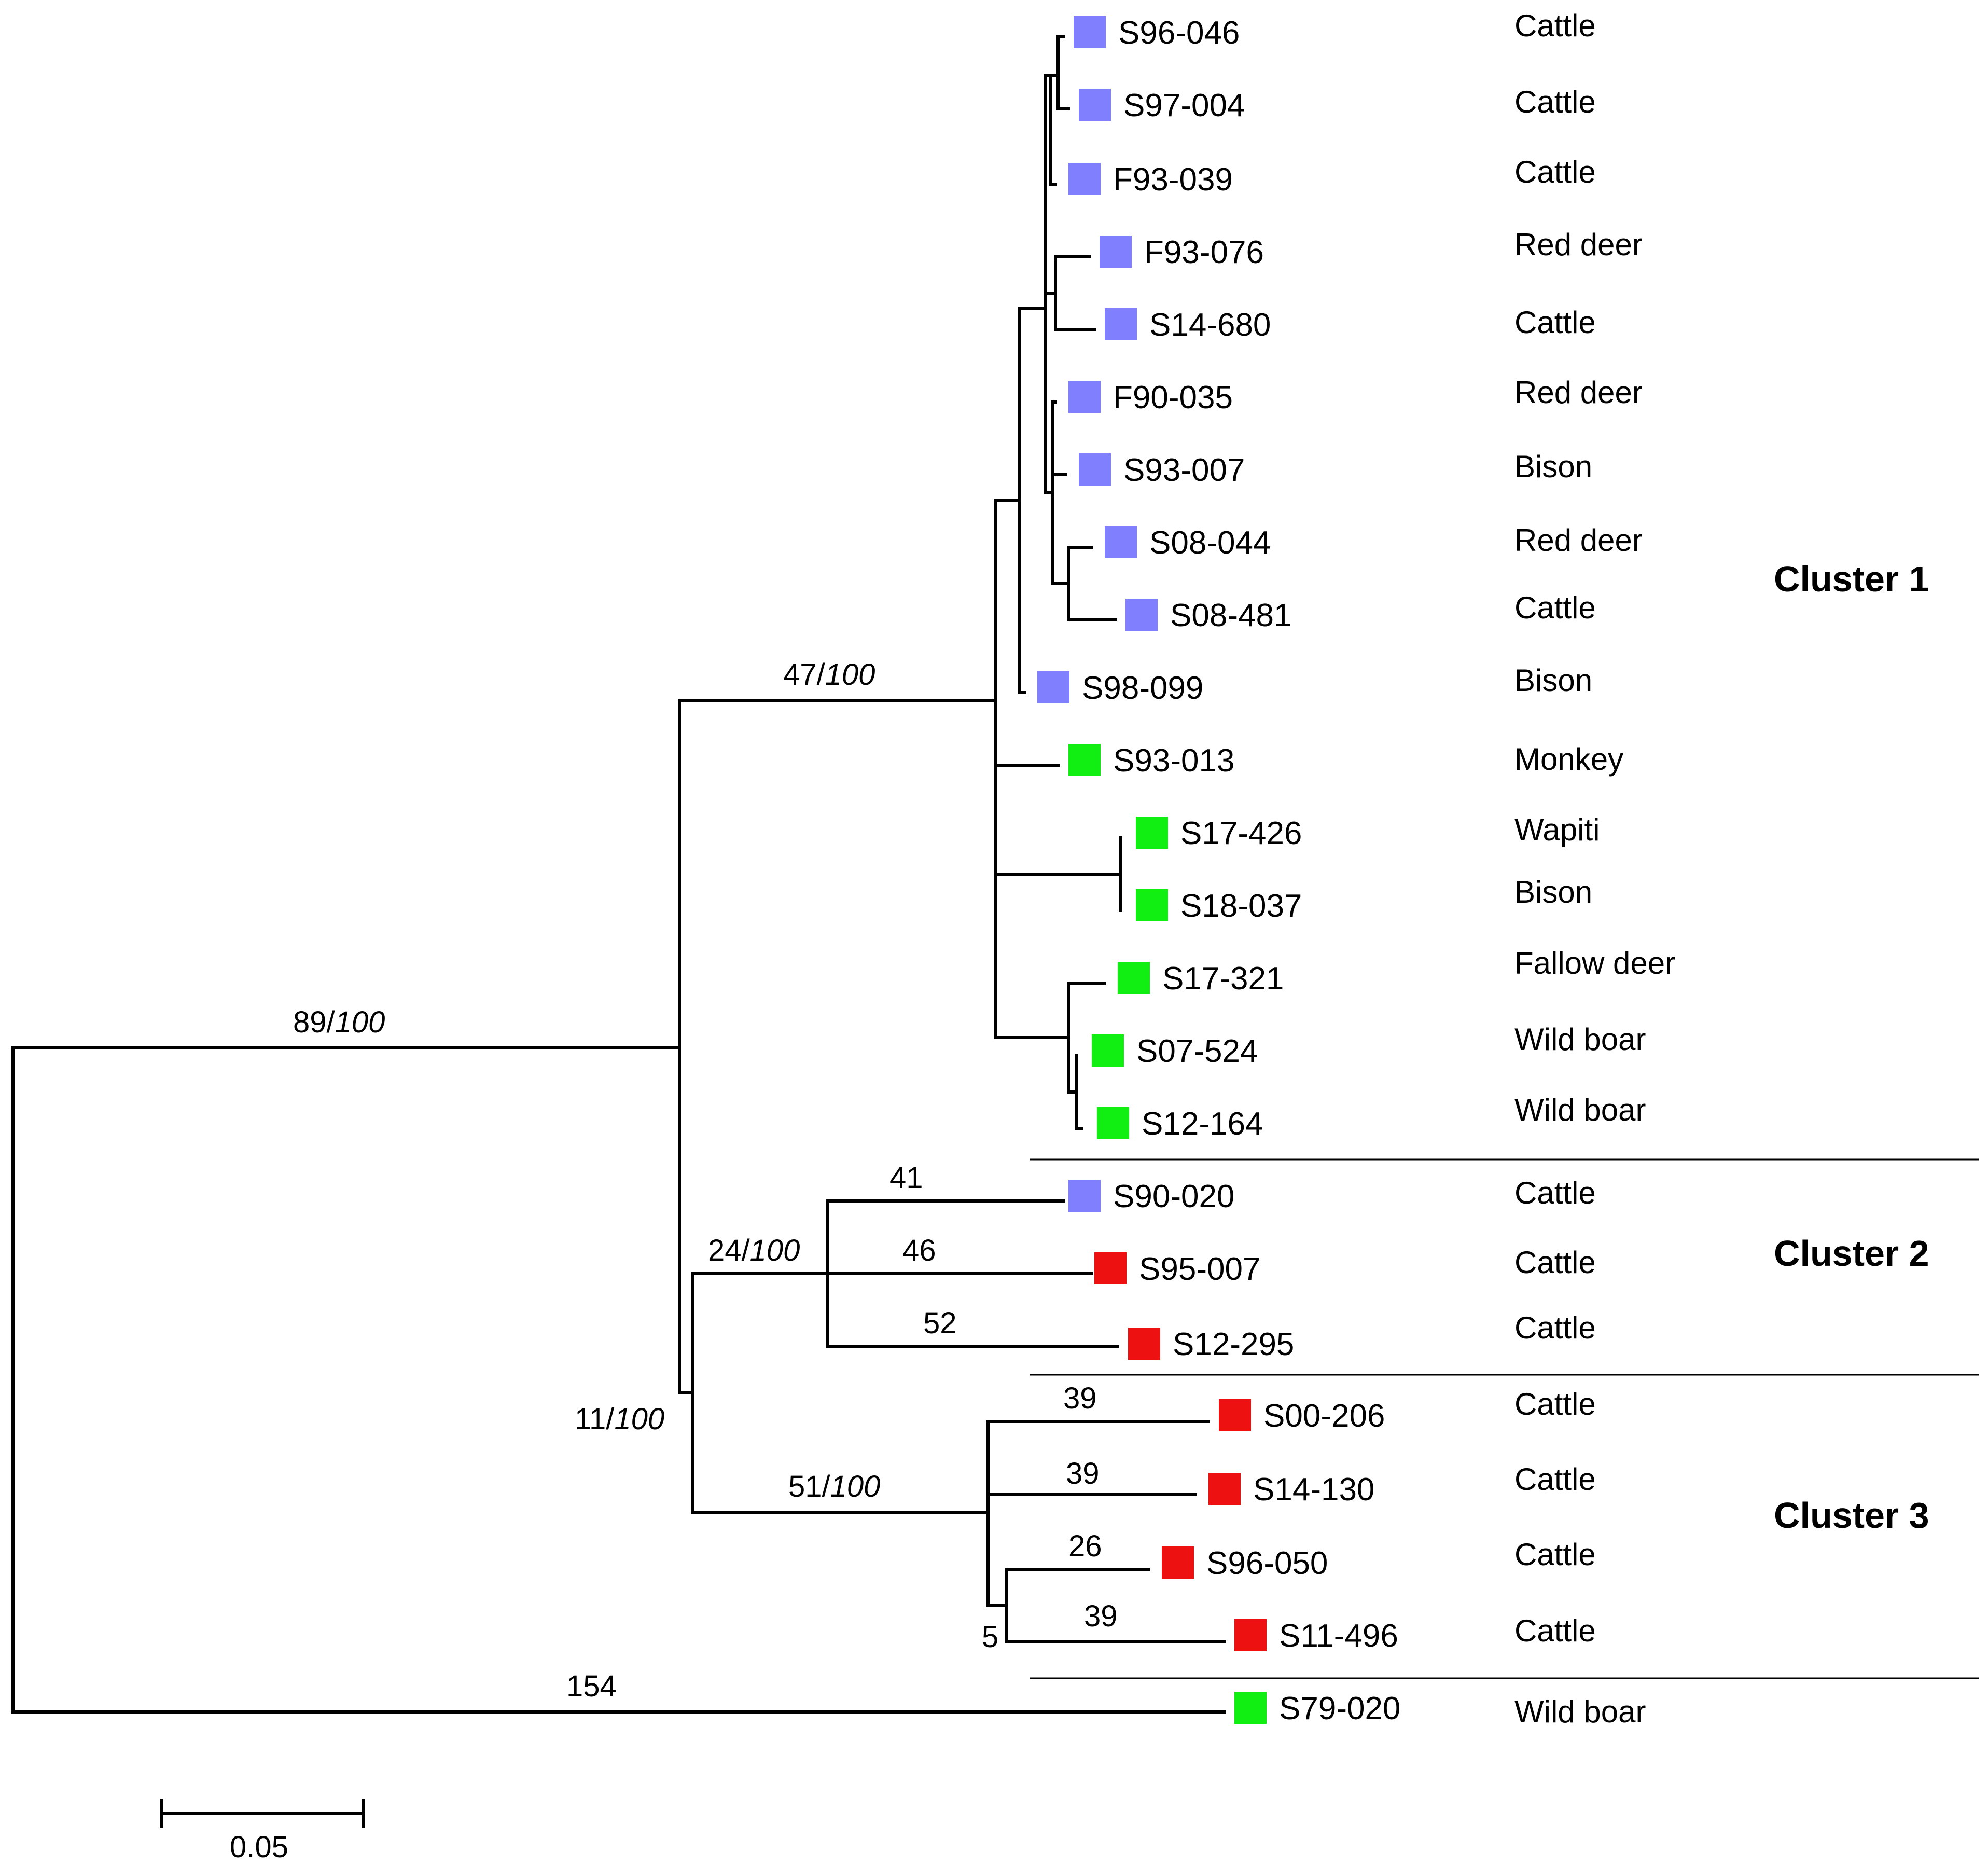  I want to click on tip-host-s17-321: Fallow deer, so click(1594, 963).